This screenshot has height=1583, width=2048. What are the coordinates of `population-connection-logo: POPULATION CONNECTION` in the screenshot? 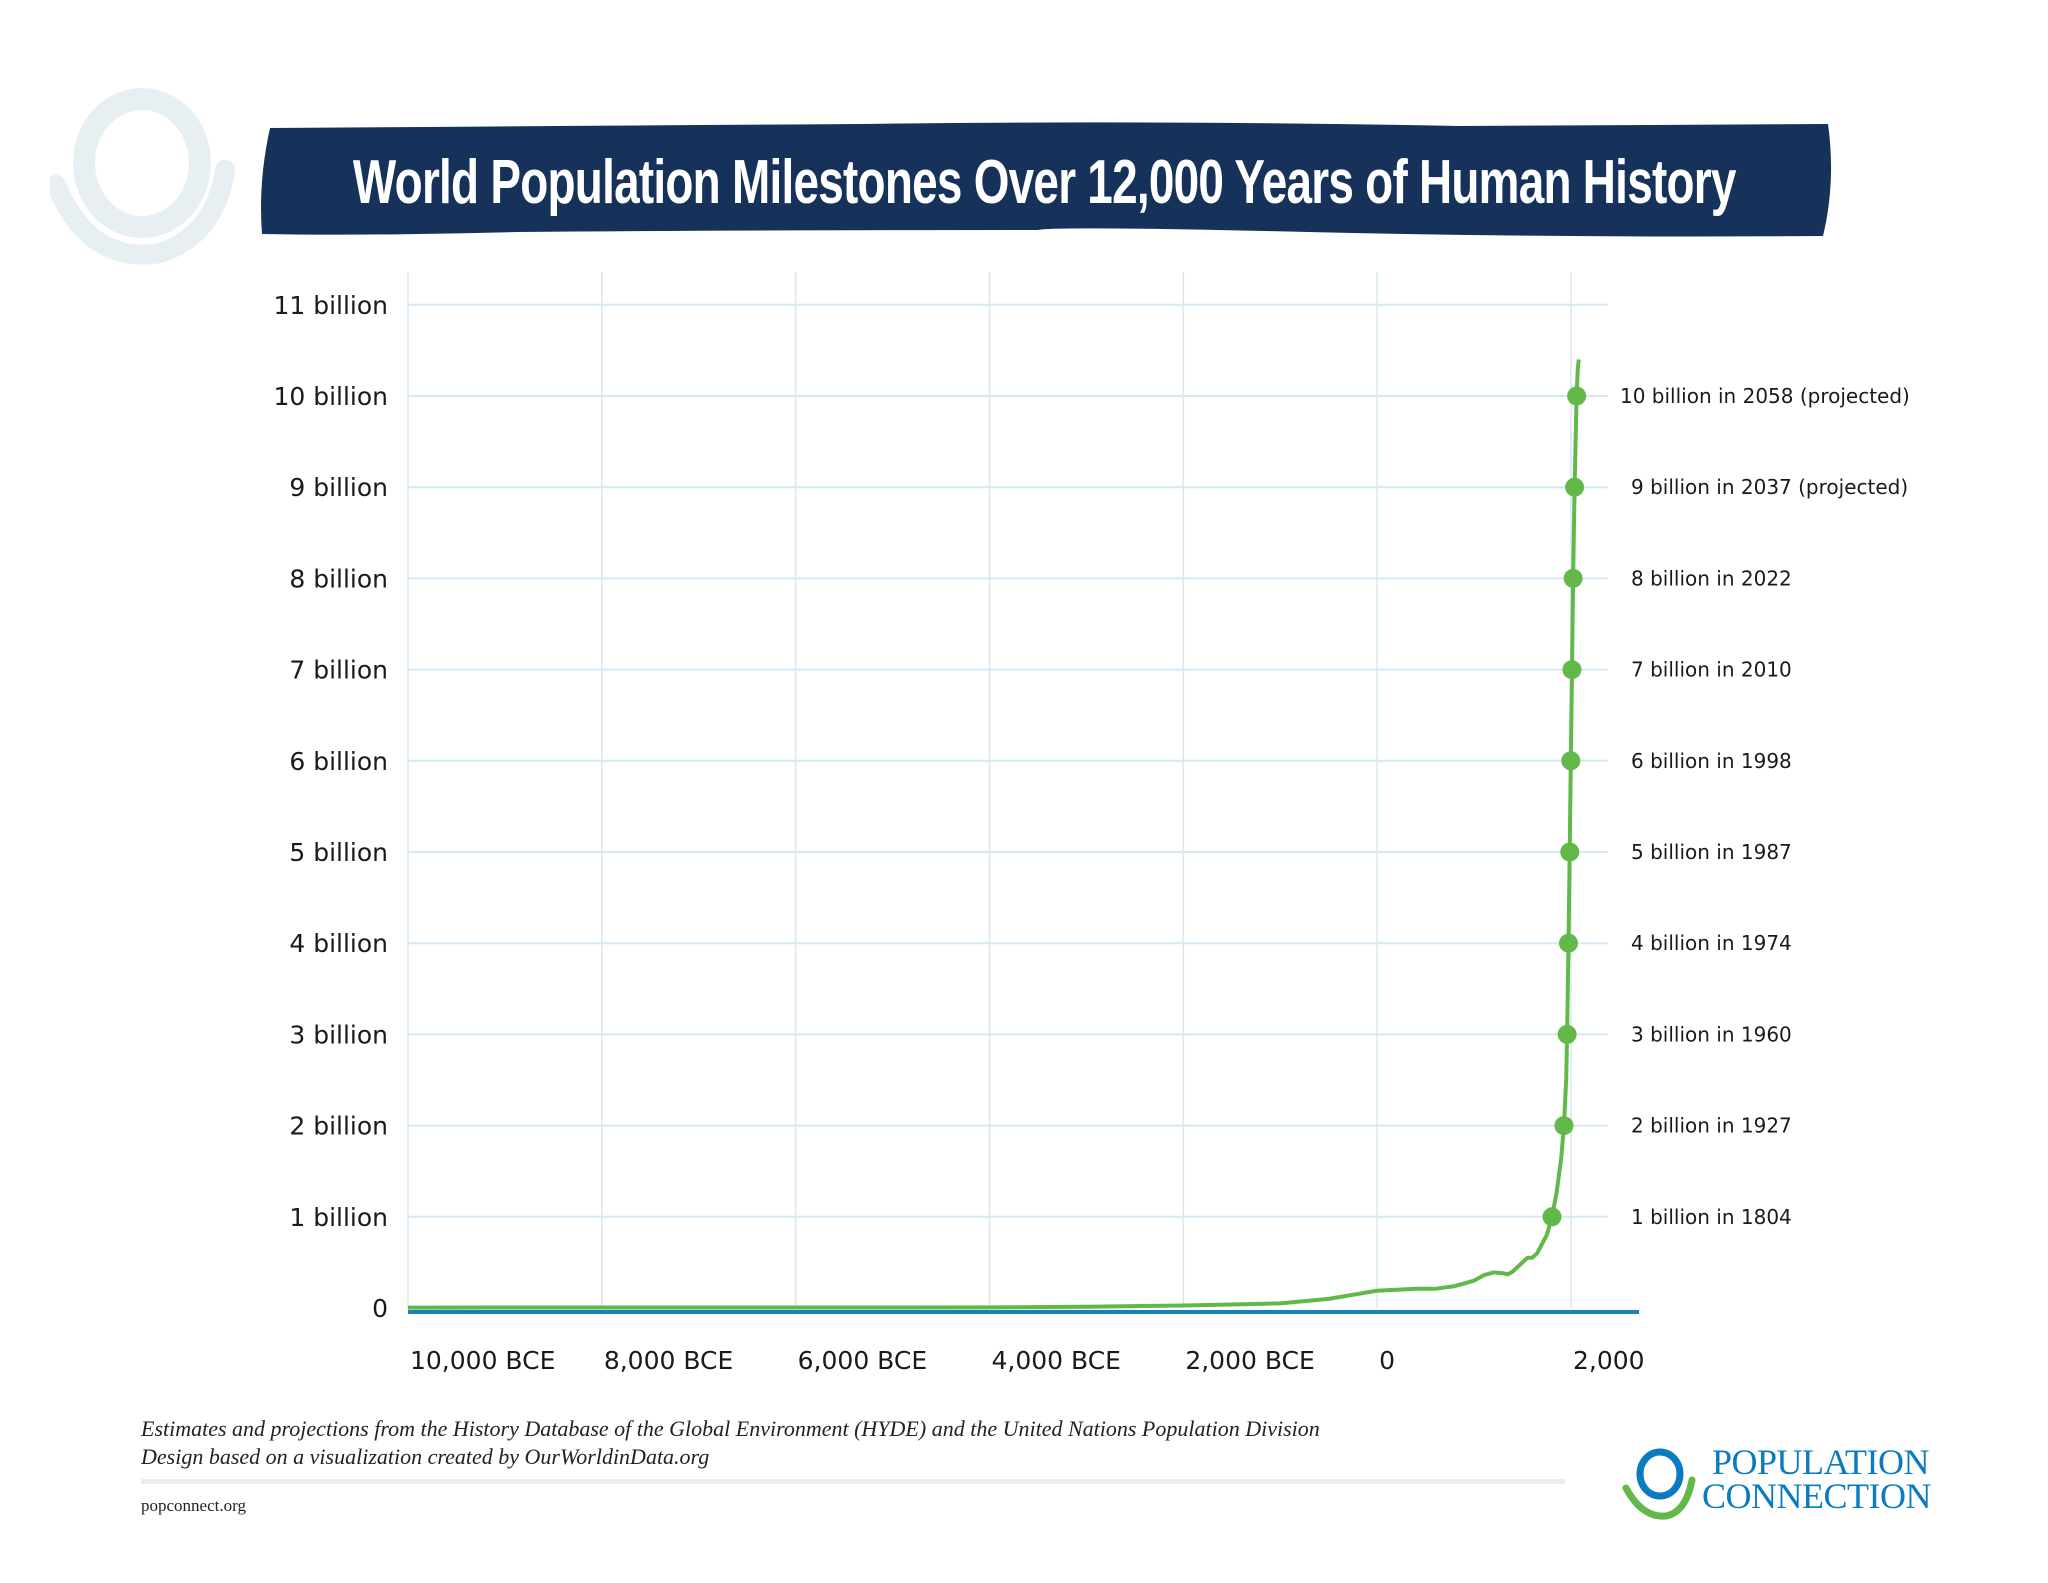 It's located at (1792, 1480).